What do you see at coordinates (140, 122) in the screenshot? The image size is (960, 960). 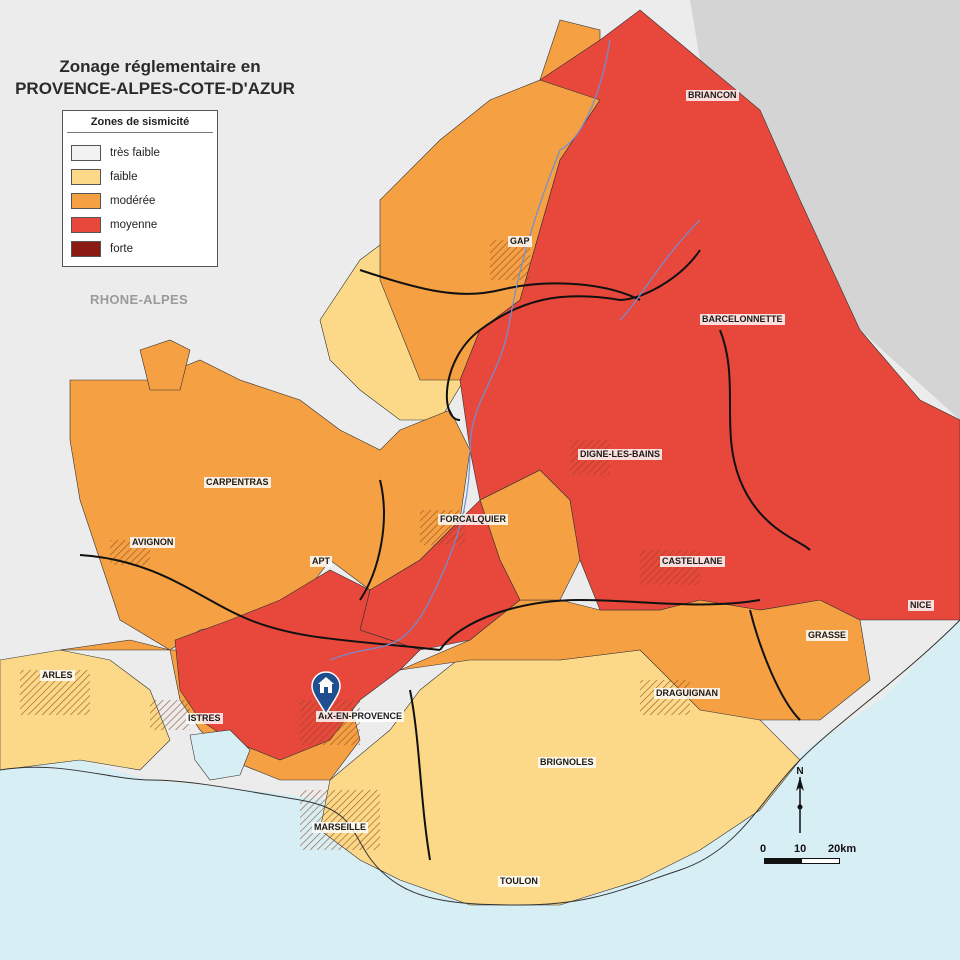 I see `legend-title: Zones de sismicité` at bounding box center [140, 122].